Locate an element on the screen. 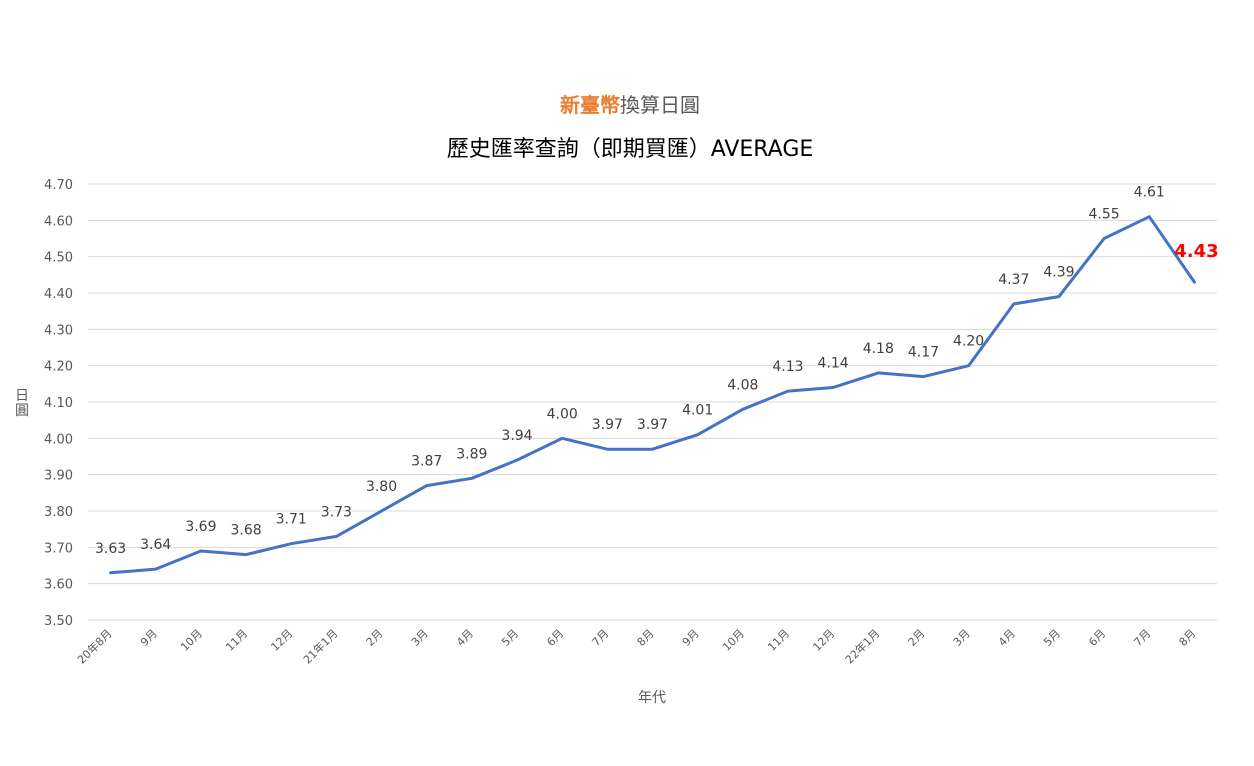 Image resolution: width=1254 pixels, height=766 pixels. y-tick-label: 4.30 is located at coordinates (58, 330).